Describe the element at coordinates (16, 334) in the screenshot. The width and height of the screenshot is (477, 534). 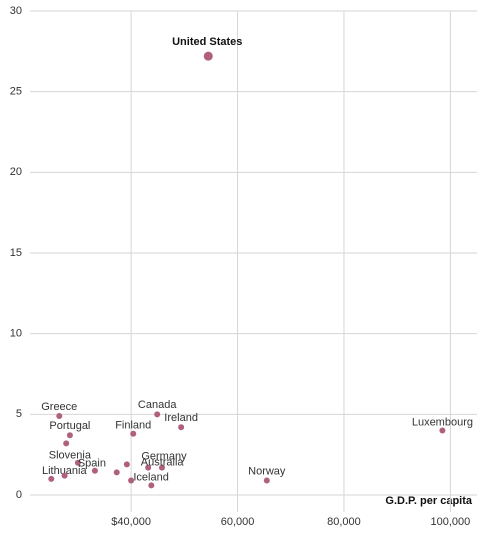
I see `y-tick-label: 10` at that location.